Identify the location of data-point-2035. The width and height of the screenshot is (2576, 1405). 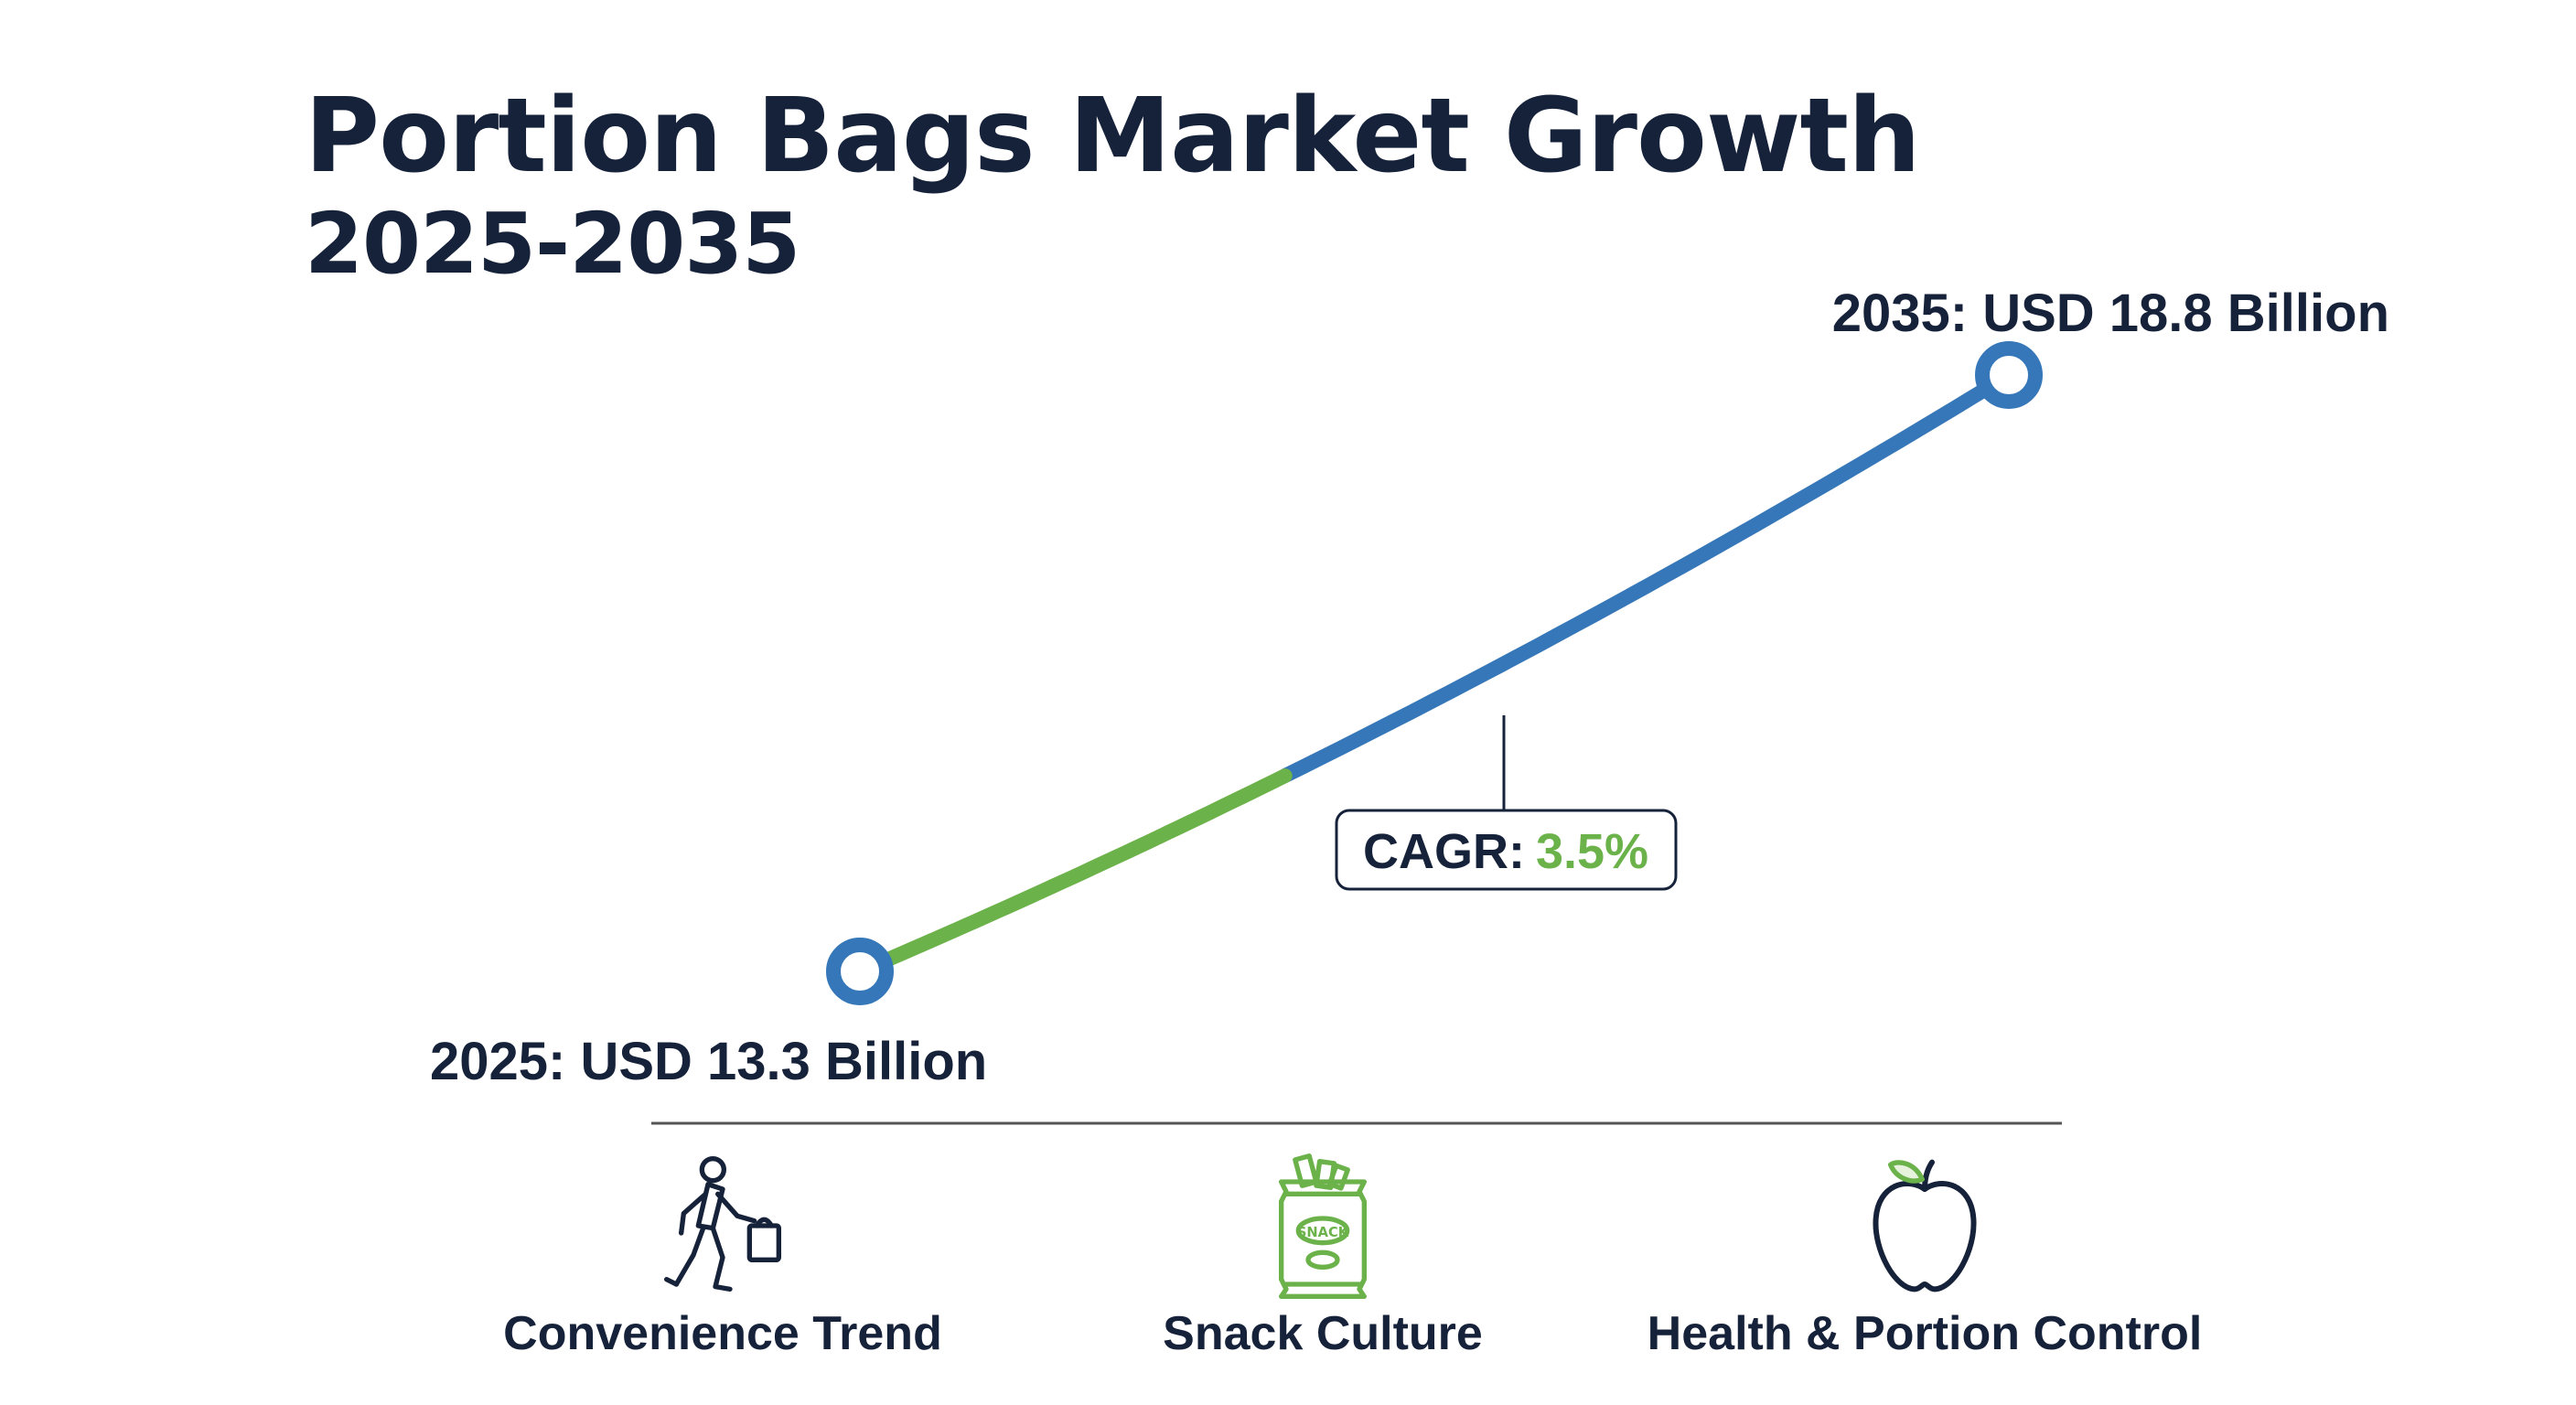
(2009, 375).